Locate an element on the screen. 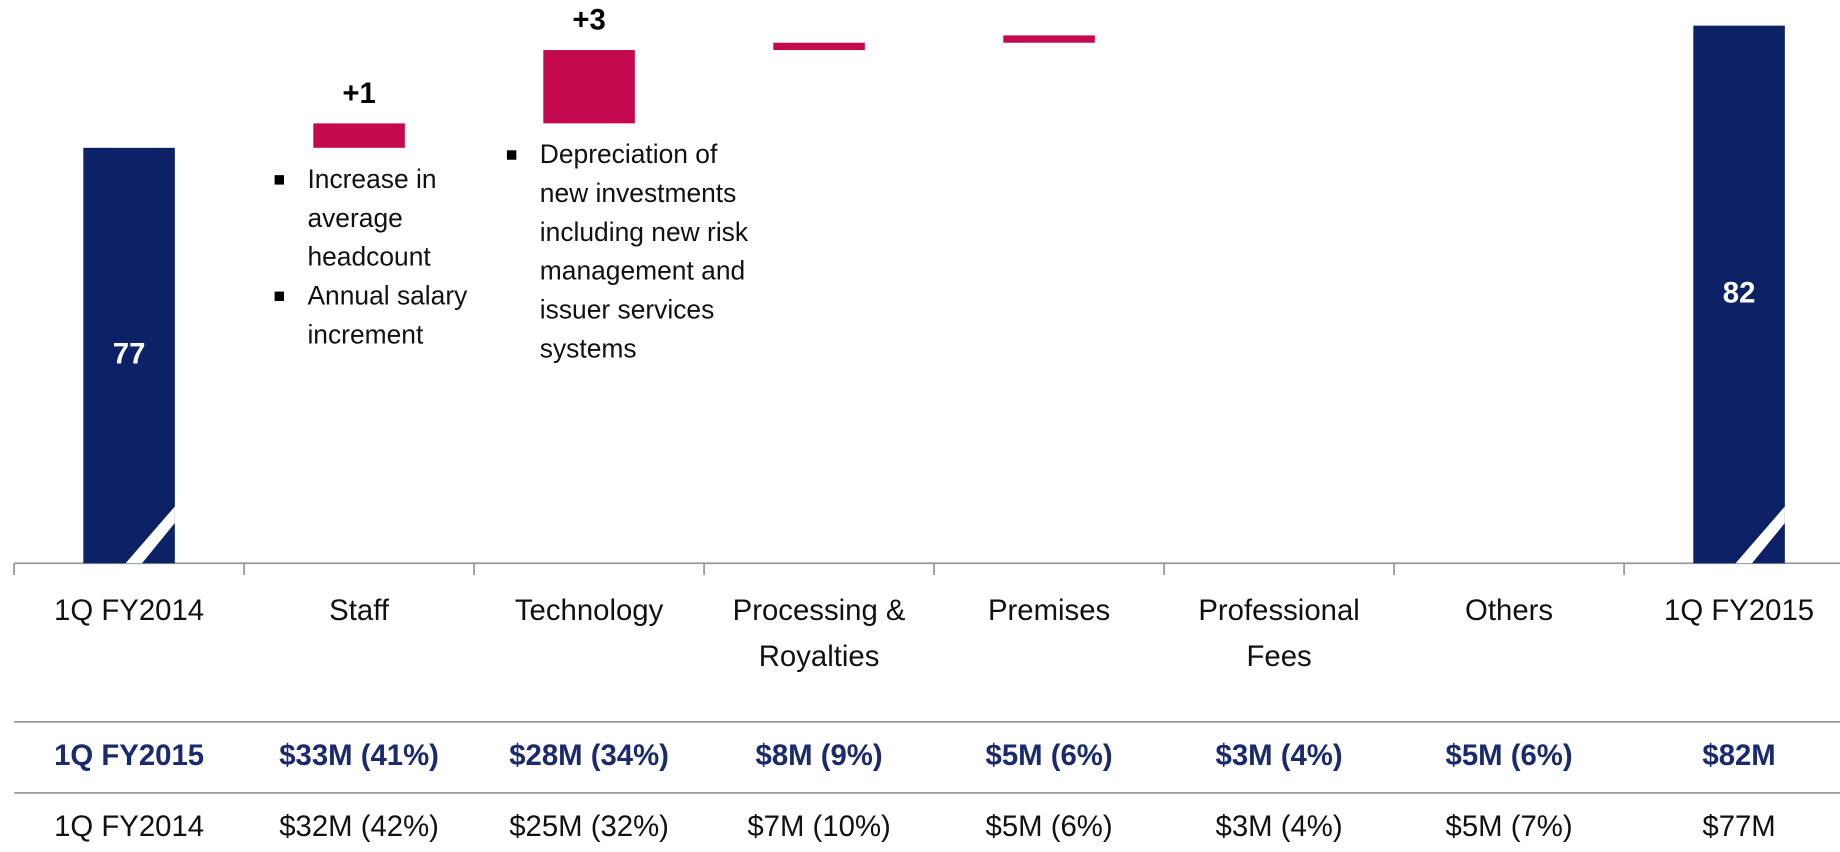 Image resolution: width=1840 pixels, height=852 pixels. annotation: issuer services is located at coordinates (627, 309).